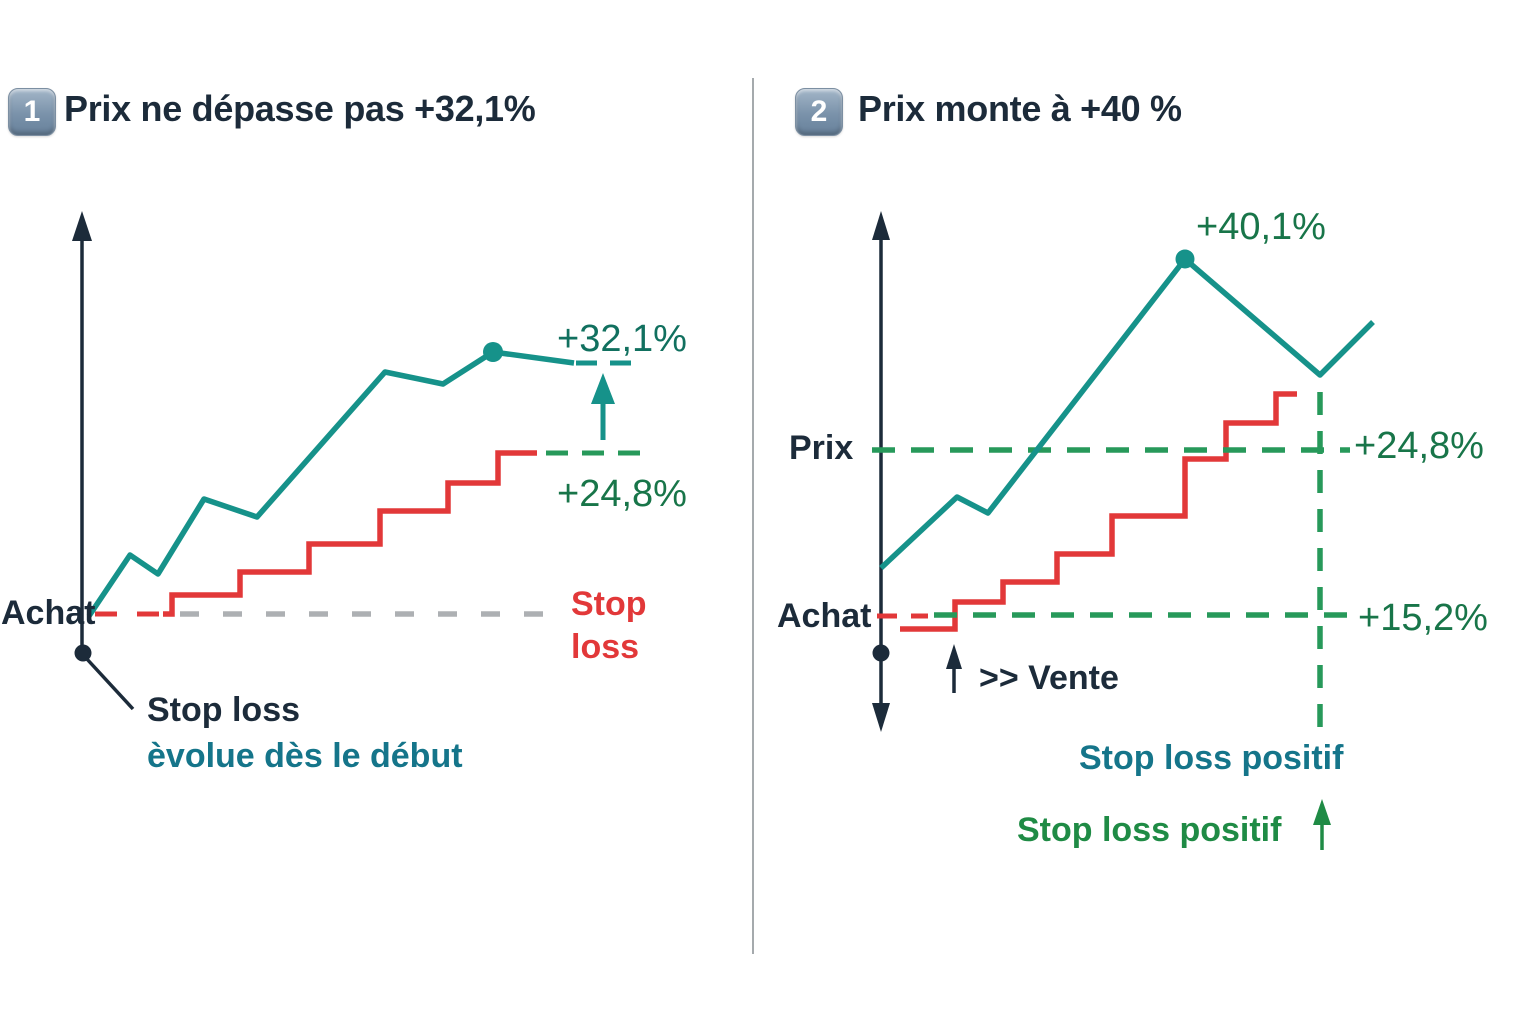  Describe the element at coordinates (109, 683) in the screenshot. I see `left-note-connector` at that location.